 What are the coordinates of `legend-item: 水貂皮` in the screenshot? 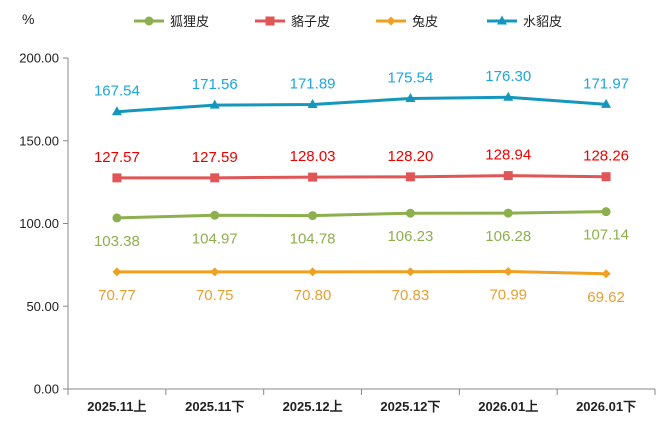 It's located at (524, 22).